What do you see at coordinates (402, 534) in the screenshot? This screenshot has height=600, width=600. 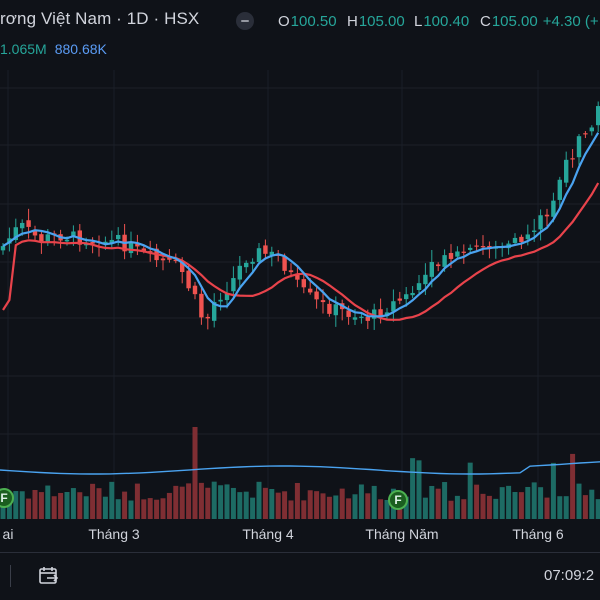 I see `time-axis-label: Tháng Năm` at bounding box center [402, 534].